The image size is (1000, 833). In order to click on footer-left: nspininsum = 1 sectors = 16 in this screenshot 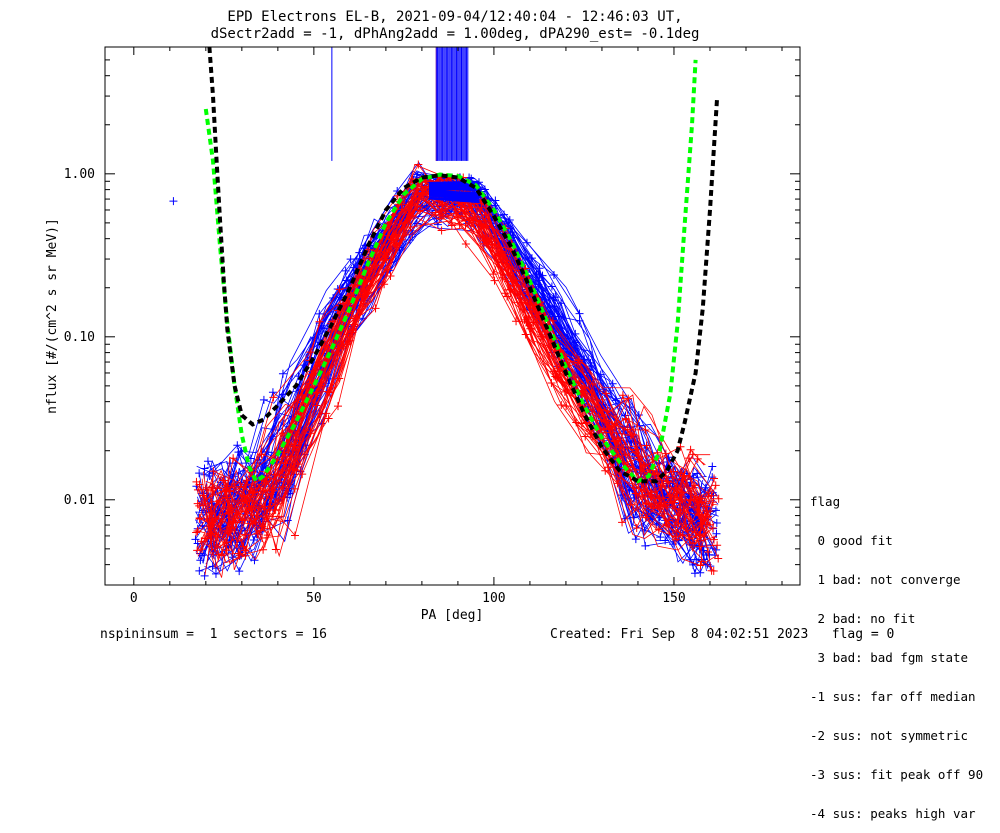, I will do `click(213, 634)`.